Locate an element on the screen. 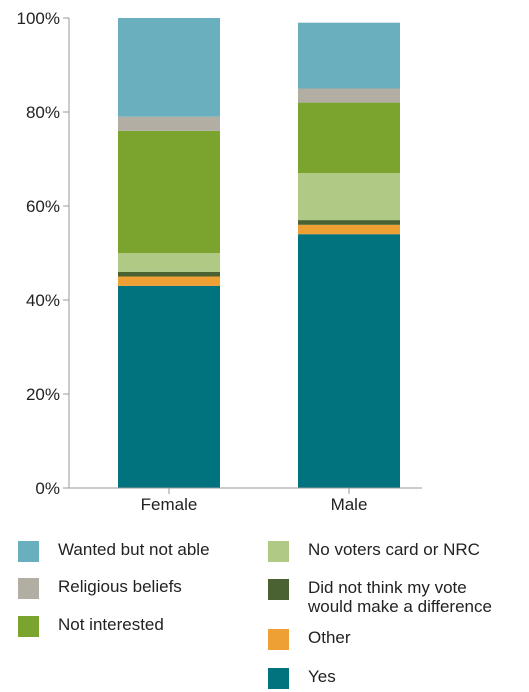 The height and width of the screenshot is (692, 529). bar-segment-male-did-not-think-my-vote-would-make-a-difference is located at coordinates (349, 222).